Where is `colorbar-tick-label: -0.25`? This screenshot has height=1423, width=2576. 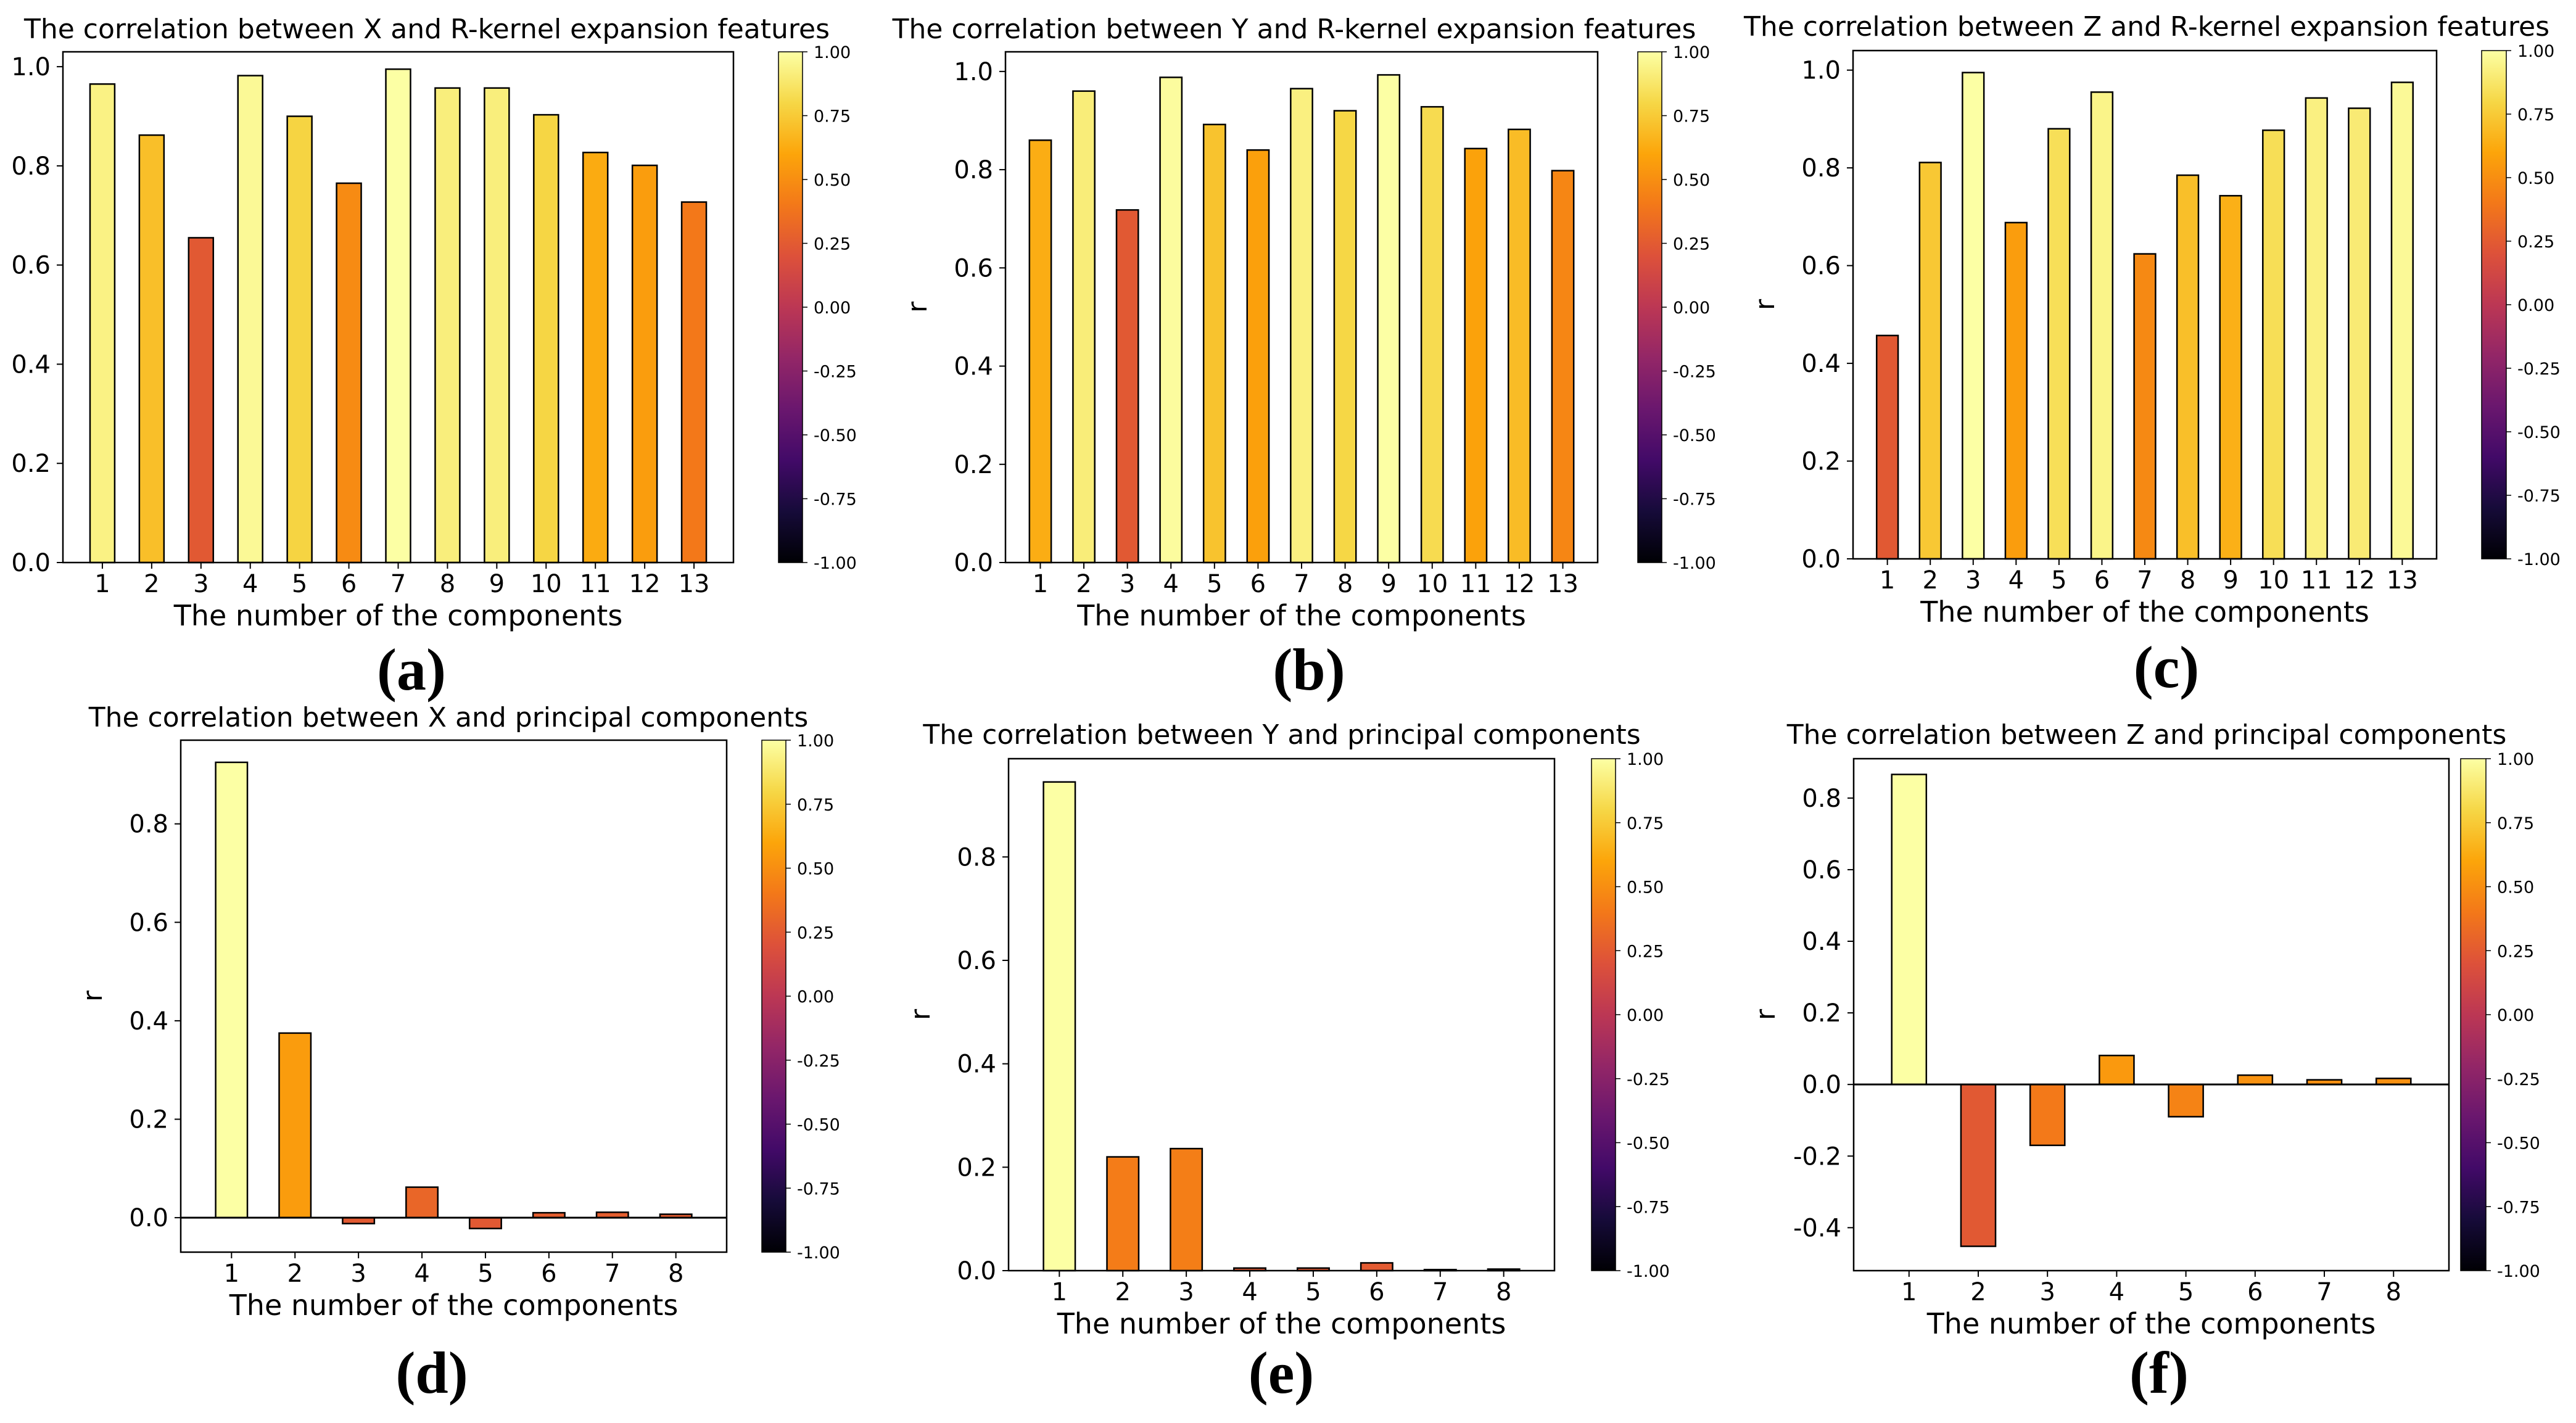 colorbar-tick-label: -0.25 is located at coordinates (1648, 1079).